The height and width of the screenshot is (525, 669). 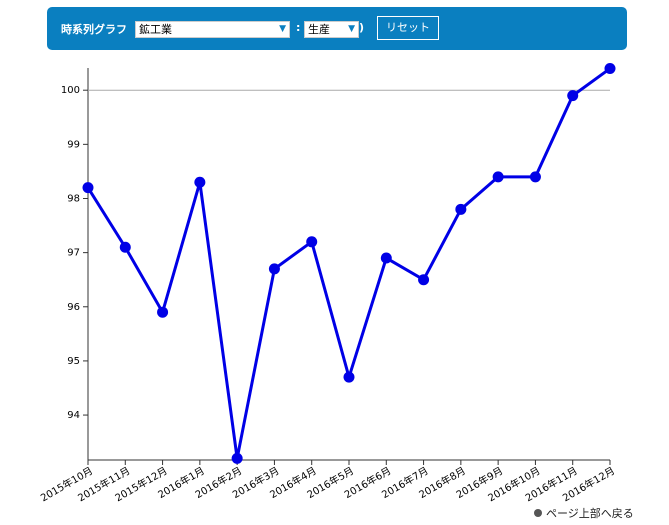 What do you see at coordinates (331, 29) in the screenshot?
I see `measure-select: 生産 ▼` at bounding box center [331, 29].